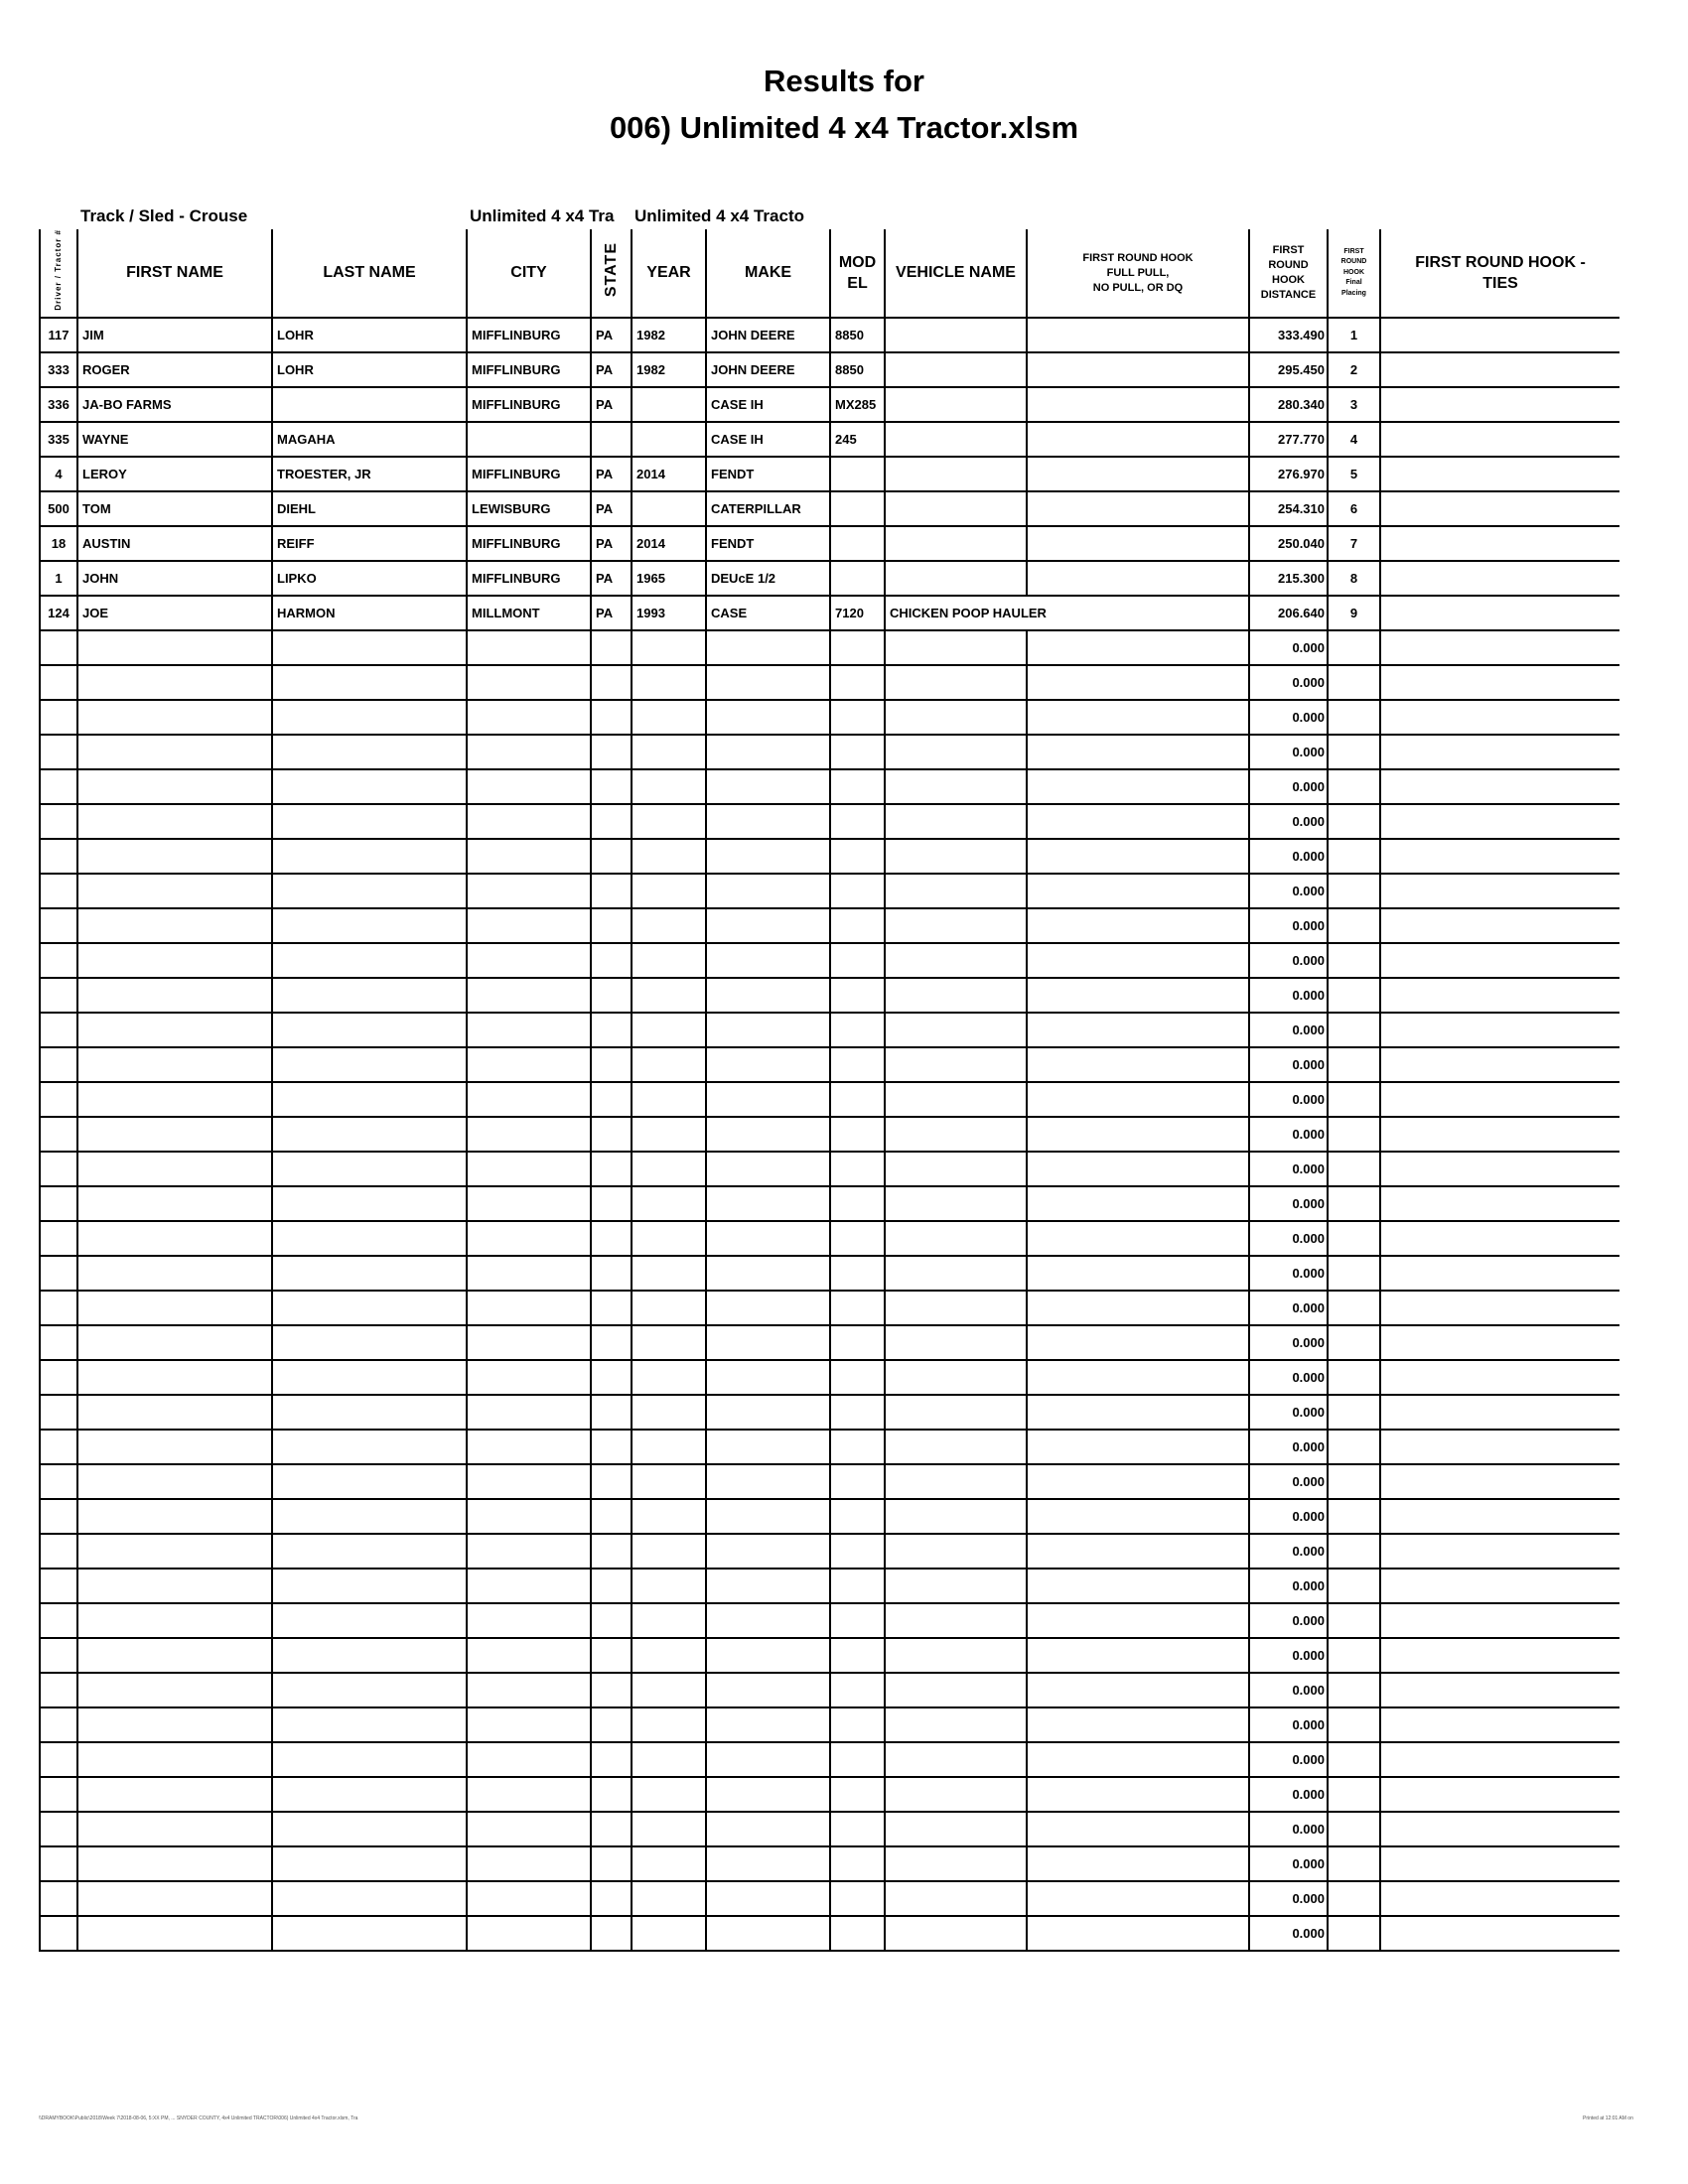 The image size is (1688, 2184). Describe the element at coordinates (529, 509) in the screenshot. I see `cell-city: LEWISBURG` at that location.